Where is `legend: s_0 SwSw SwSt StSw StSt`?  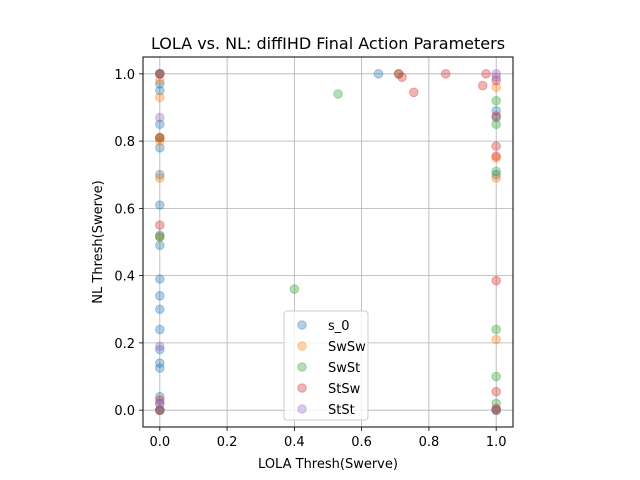 legend: s_0 SwSw SwSt StSw StSt is located at coordinates (326, 365).